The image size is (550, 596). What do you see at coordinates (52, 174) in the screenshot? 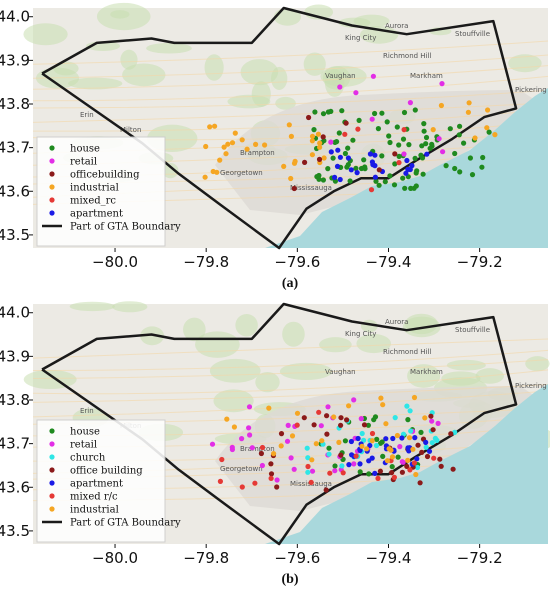
I see `legend-marker-officebuilding` at bounding box center [52, 174].